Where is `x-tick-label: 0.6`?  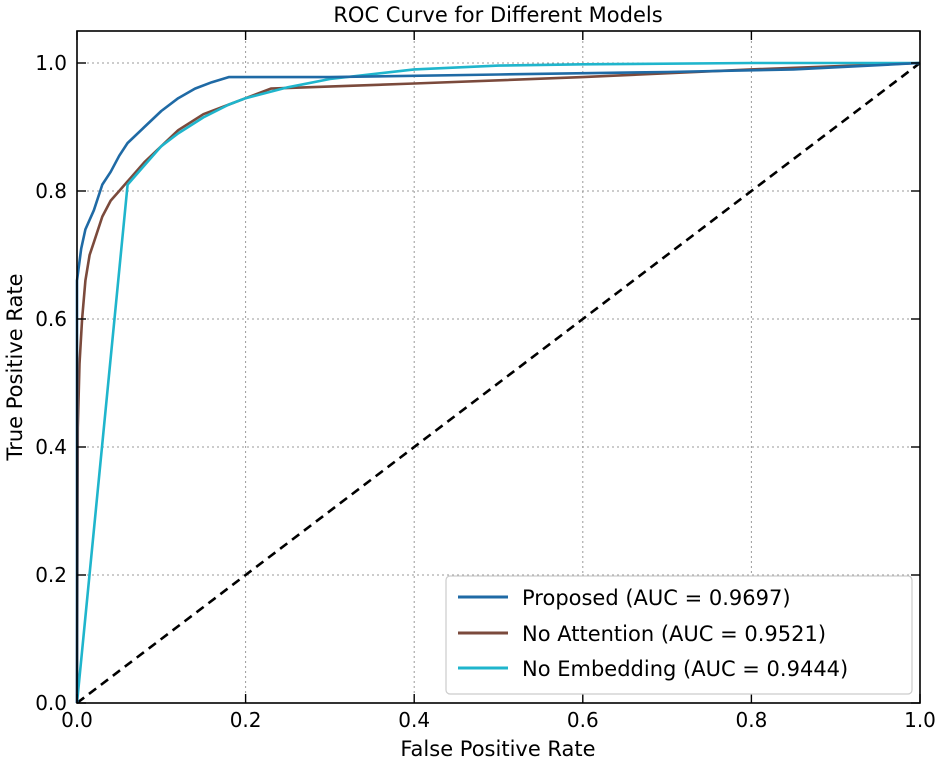
x-tick-label: 0.6 is located at coordinates (583, 720).